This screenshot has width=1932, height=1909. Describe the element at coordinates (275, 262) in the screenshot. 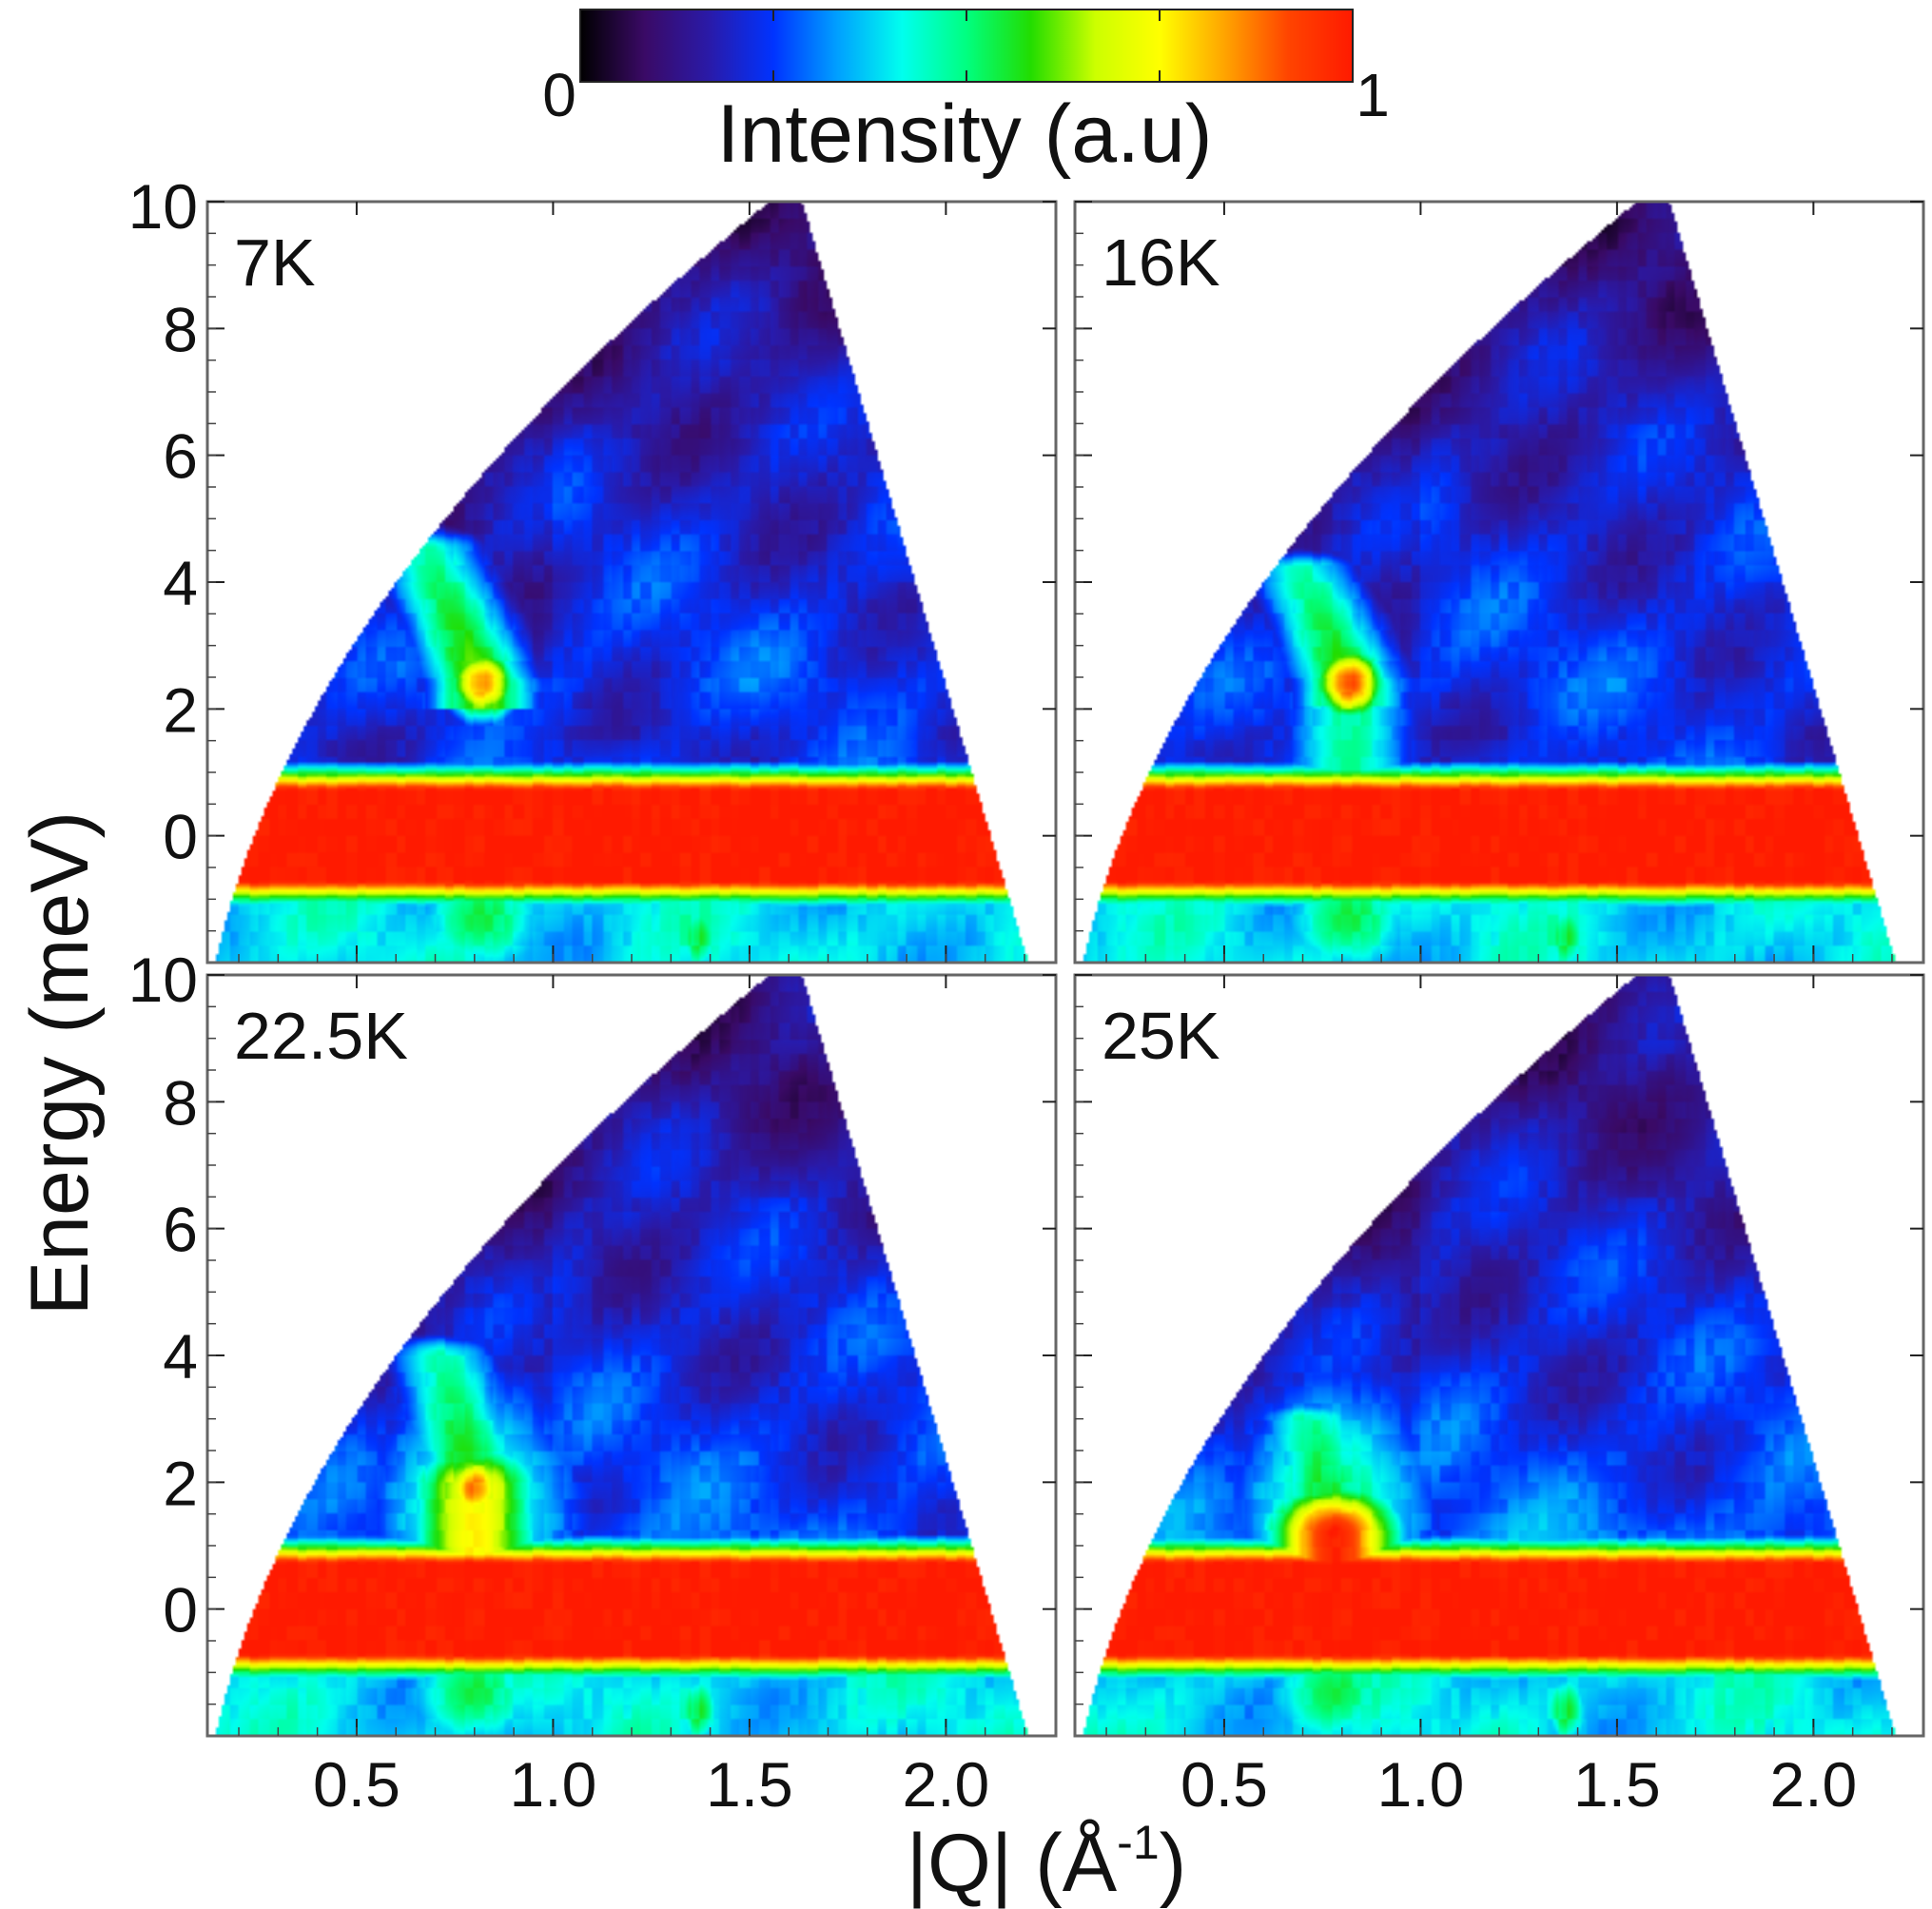

I see `temperature-label: 7K` at that location.